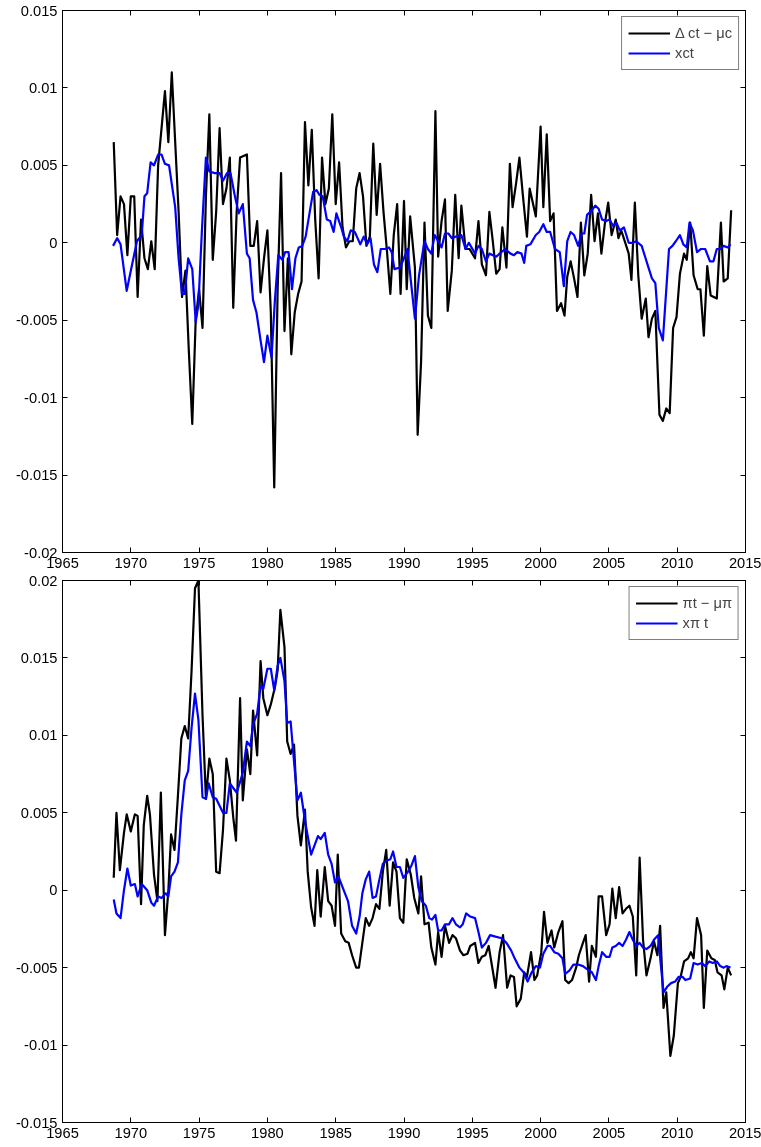  Describe the element at coordinates (707, 603) in the screenshot. I see `legend-label: πt − μπ` at that location.